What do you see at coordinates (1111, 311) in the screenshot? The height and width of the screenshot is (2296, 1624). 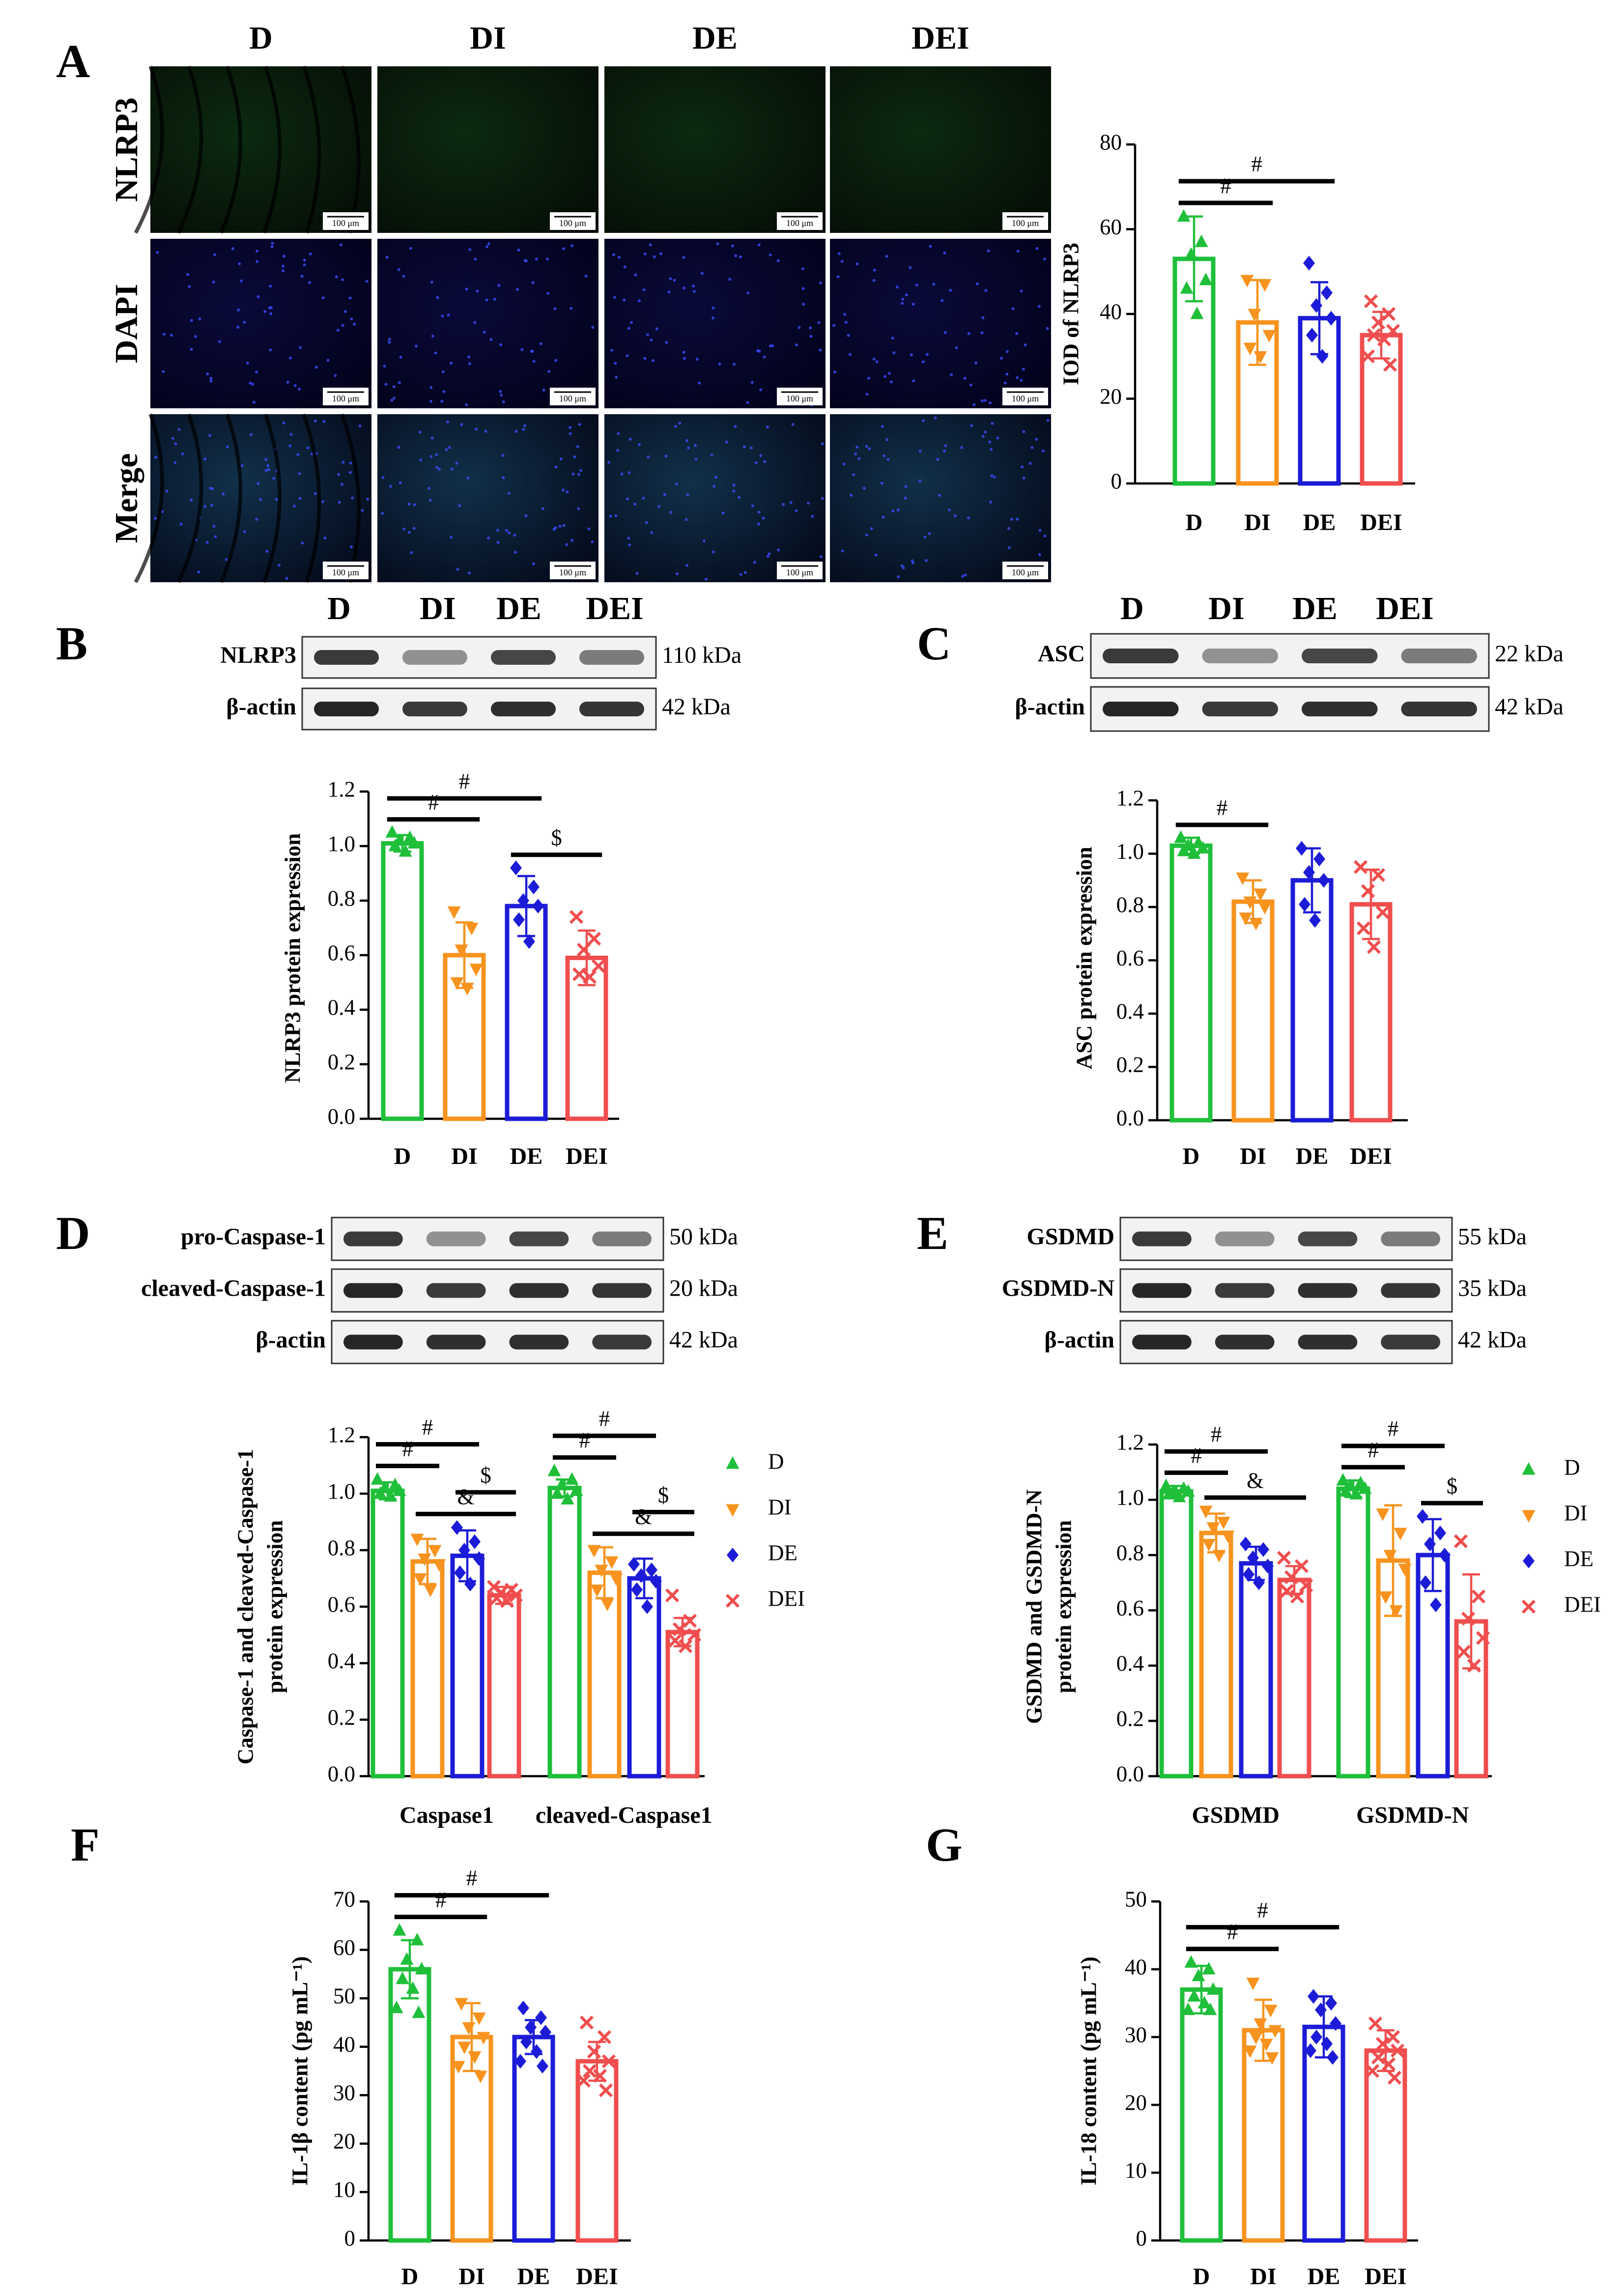 I see `y-tick-label: 40` at bounding box center [1111, 311].